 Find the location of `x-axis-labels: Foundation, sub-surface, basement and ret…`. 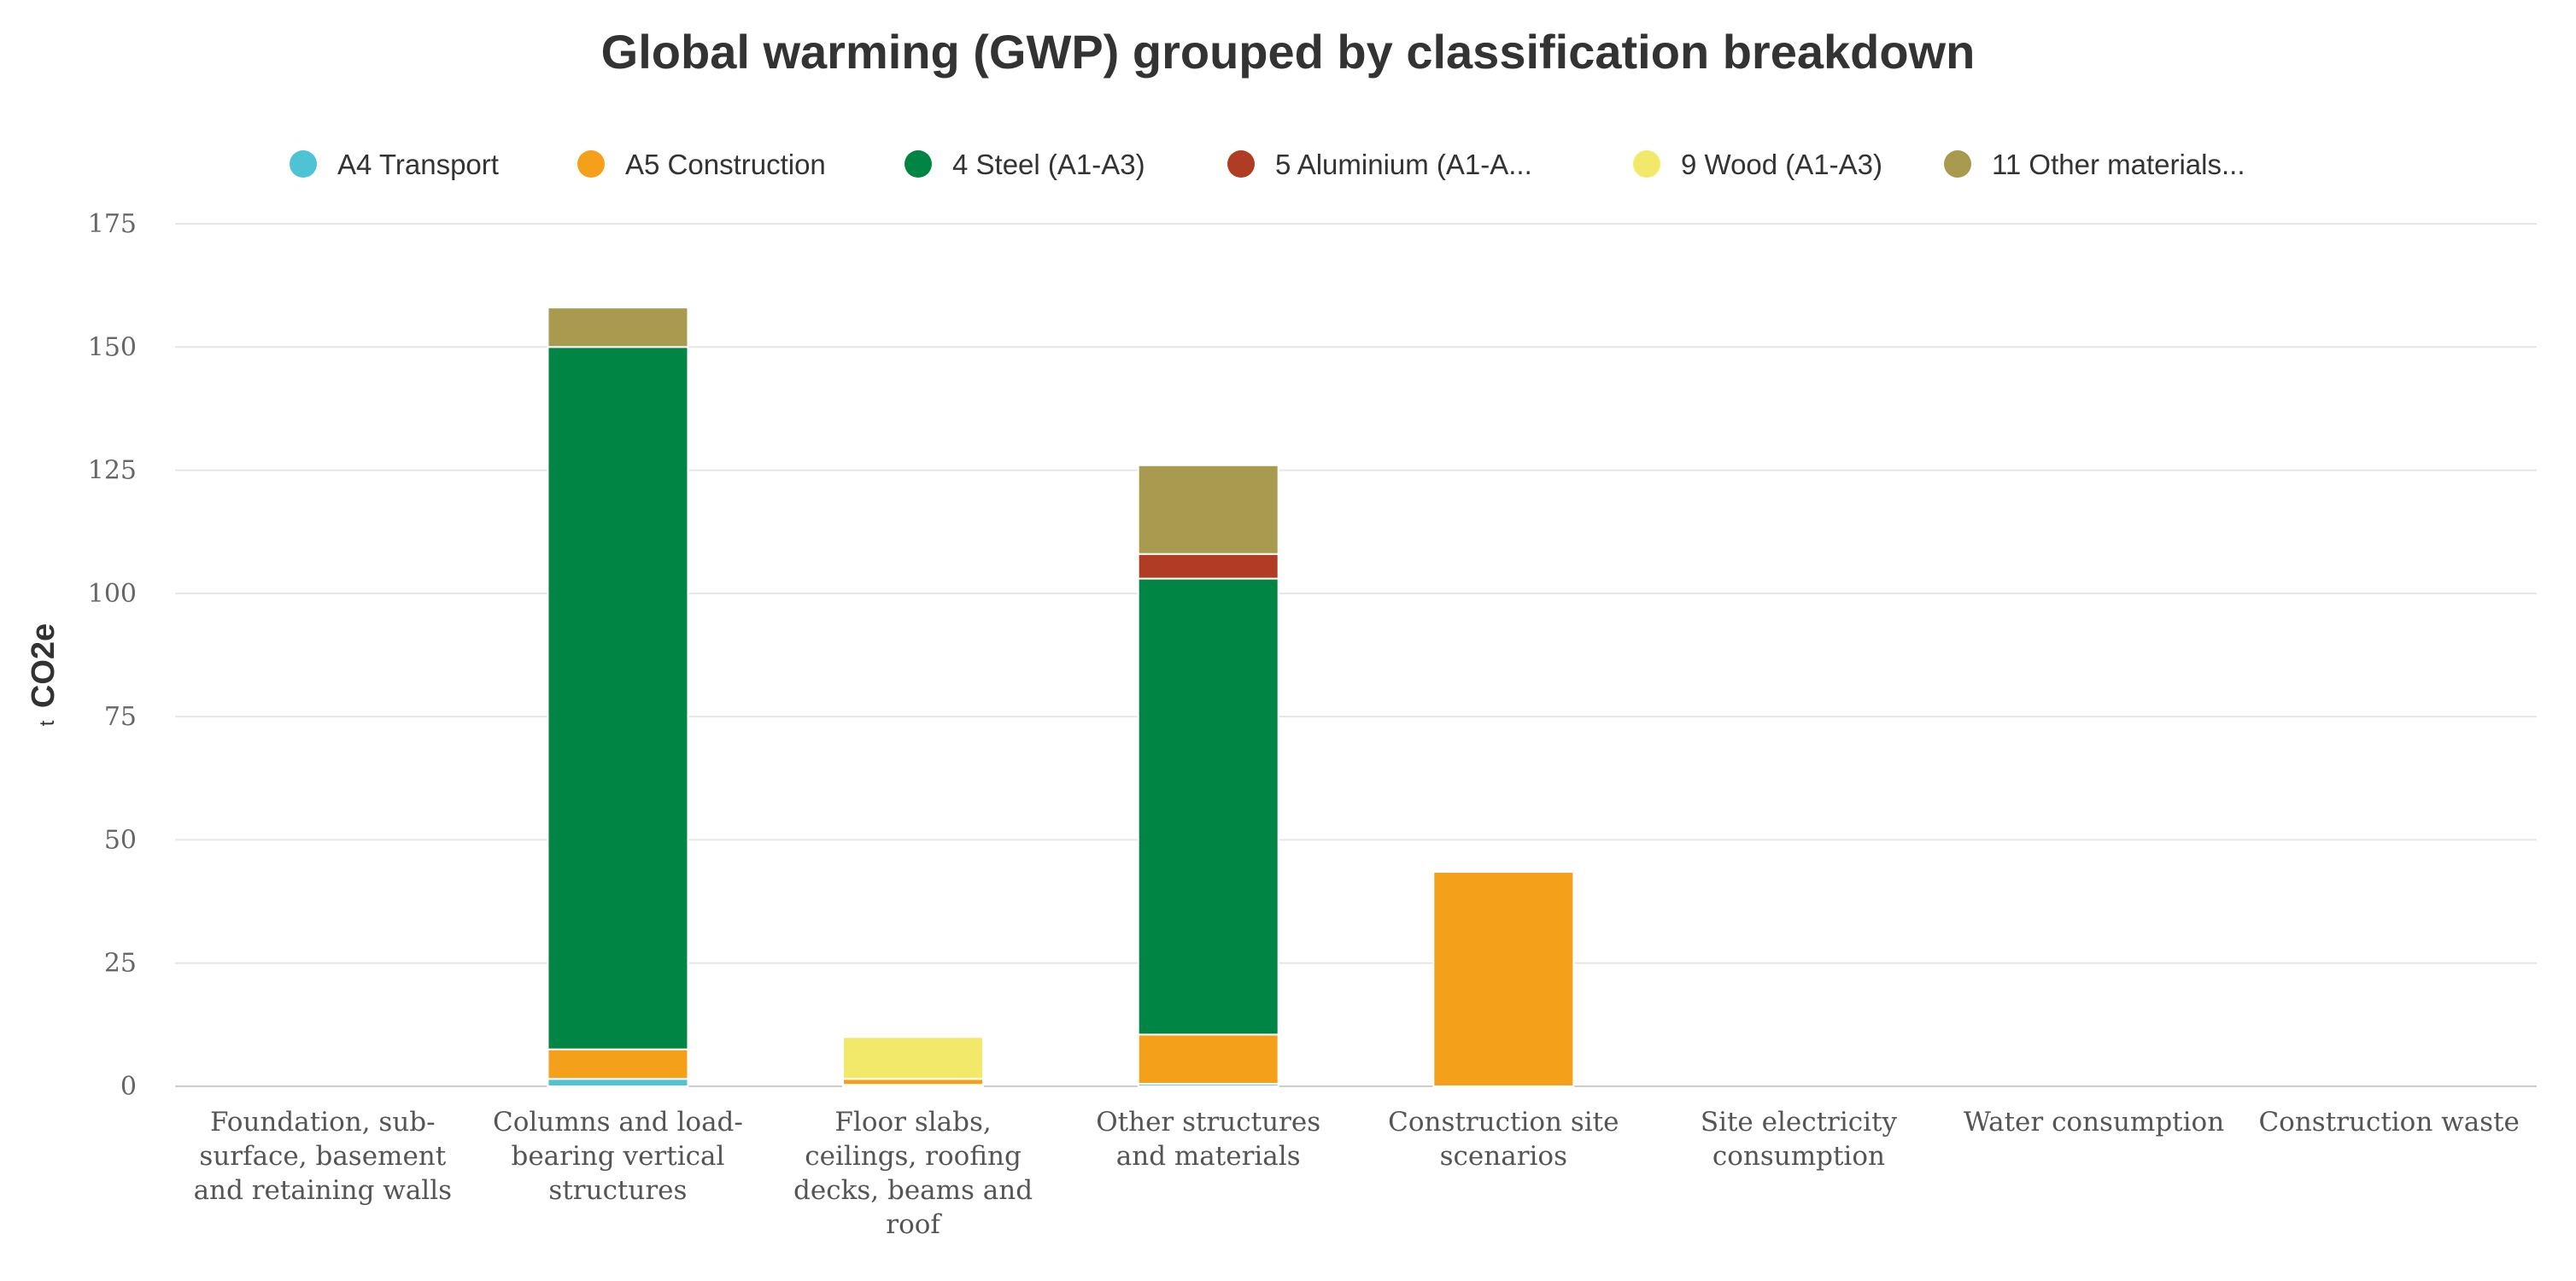

x-axis-labels: Foundation, sub-surface, basement and ret… is located at coordinates (1357, 1173).